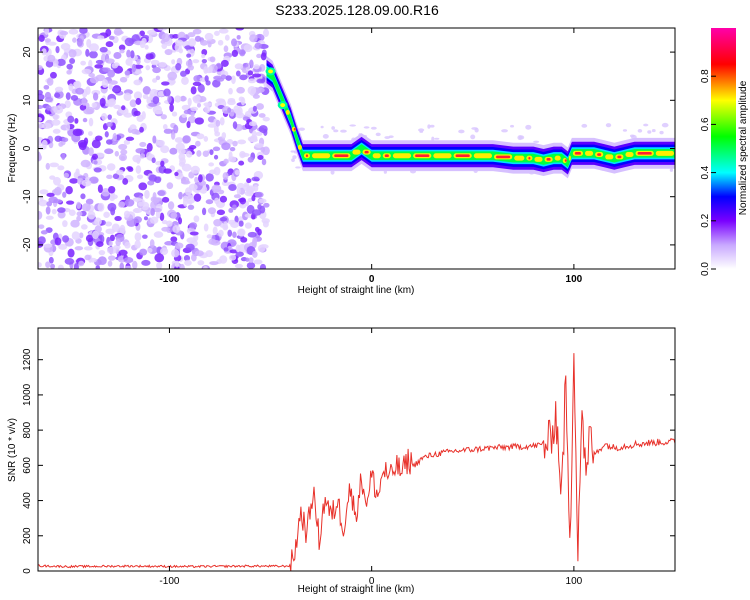  What do you see at coordinates (27, 100) in the screenshot?
I see `y-tick-label: 10` at bounding box center [27, 100].